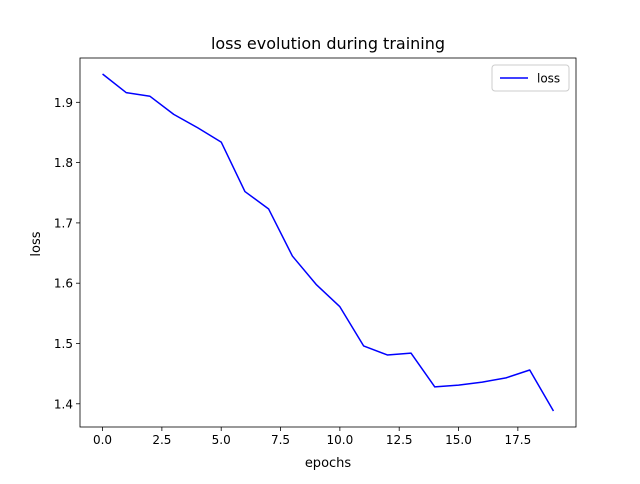 This screenshot has width=640, height=484. Describe the element at coordinates (63, 103) in the screenshot. I see `y-tick-label: 1.9` at that location.